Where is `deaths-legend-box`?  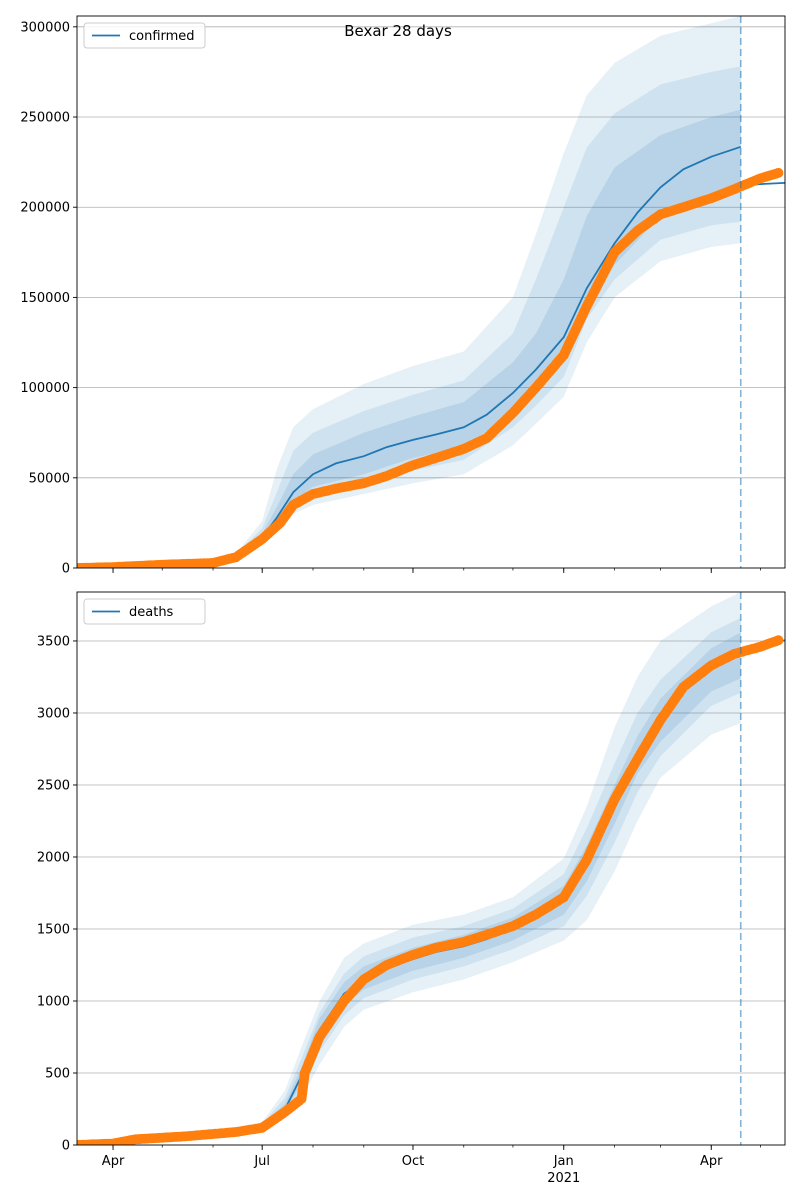
deaths-legend-box is located at coordinates (144, 611).